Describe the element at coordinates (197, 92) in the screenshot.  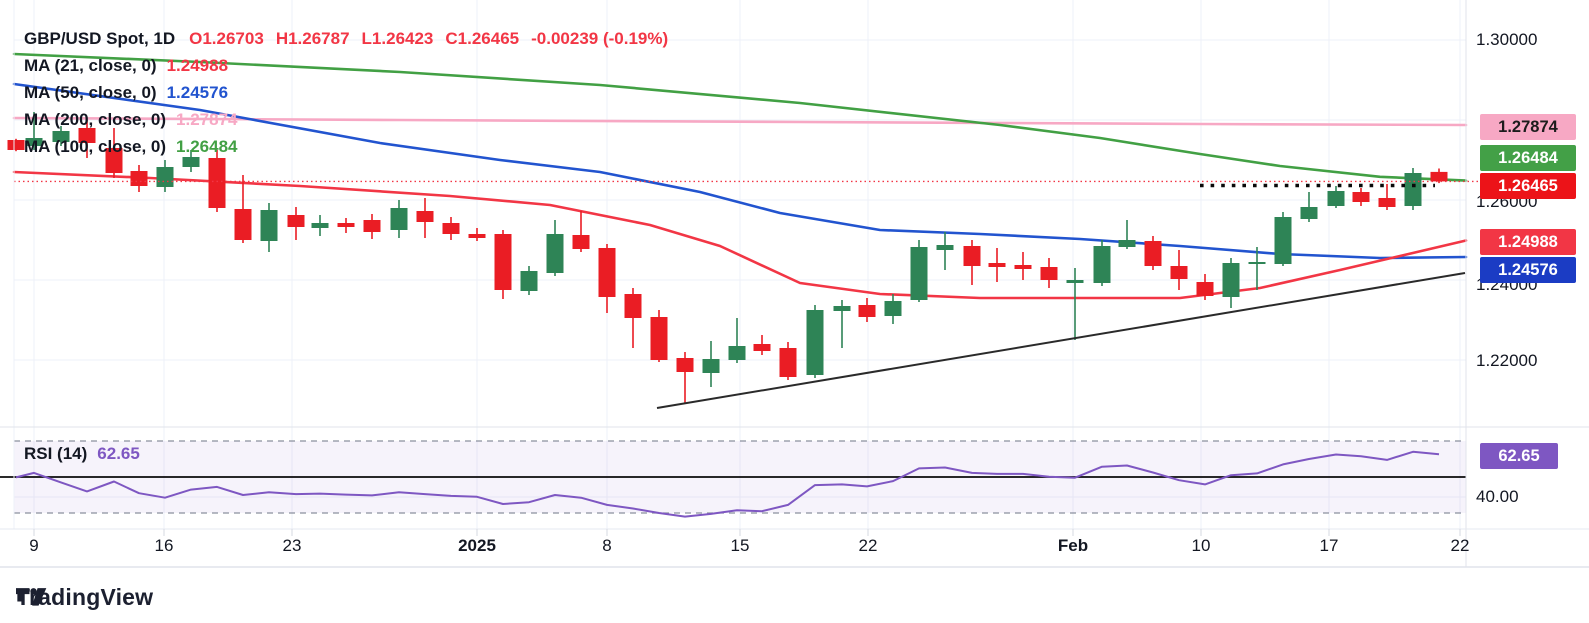
I see `ma-row-value-1: 1.24576` at that location.